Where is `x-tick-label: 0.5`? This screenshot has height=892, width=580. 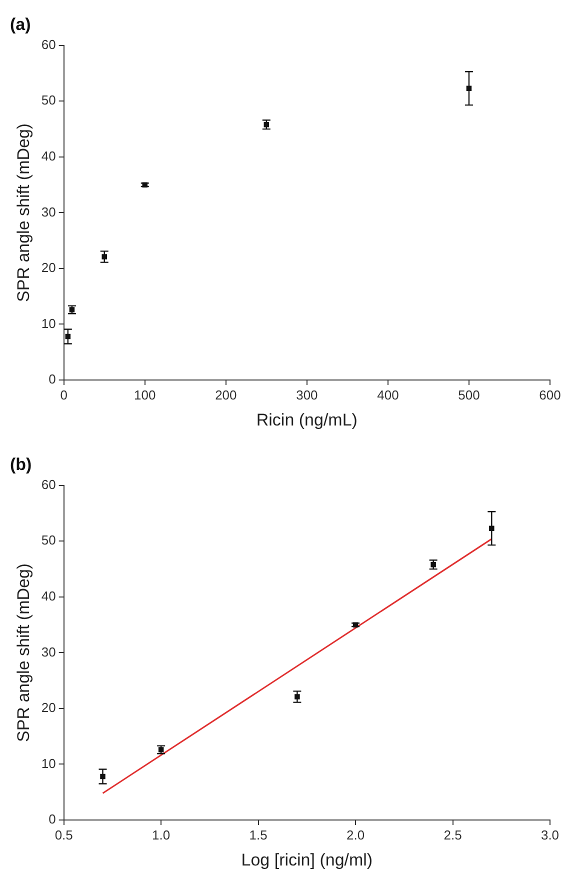
x-tick-label: 0.5 is located at coordinates (63, 834).